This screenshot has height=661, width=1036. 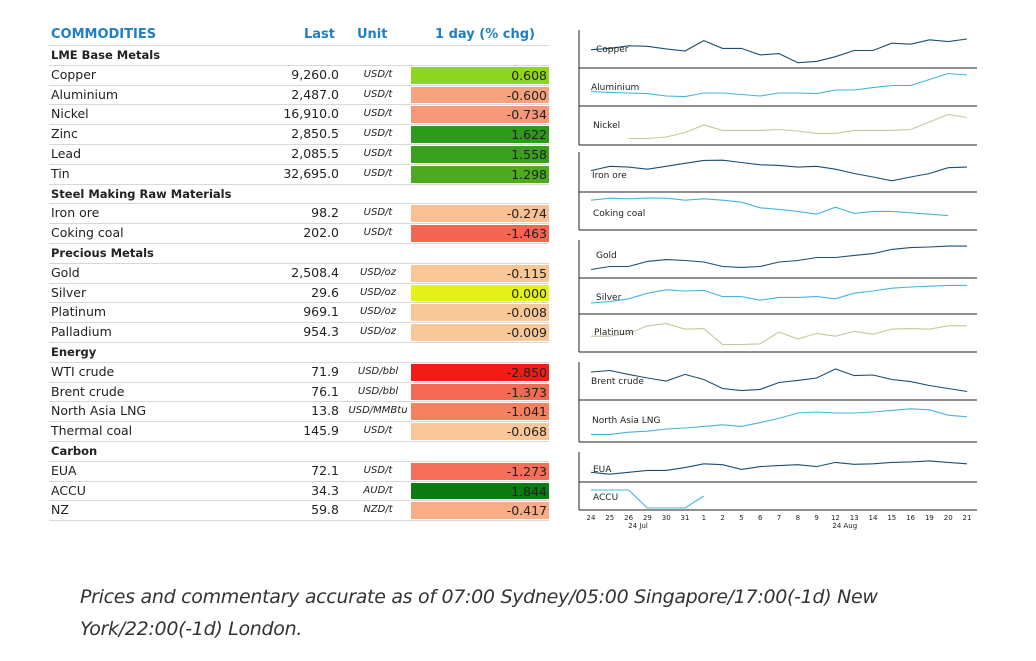 What do you see at coordinates (967, 518) in the screenshot?
I see `x-tick-label: 21` at bounding box center [967, 518].